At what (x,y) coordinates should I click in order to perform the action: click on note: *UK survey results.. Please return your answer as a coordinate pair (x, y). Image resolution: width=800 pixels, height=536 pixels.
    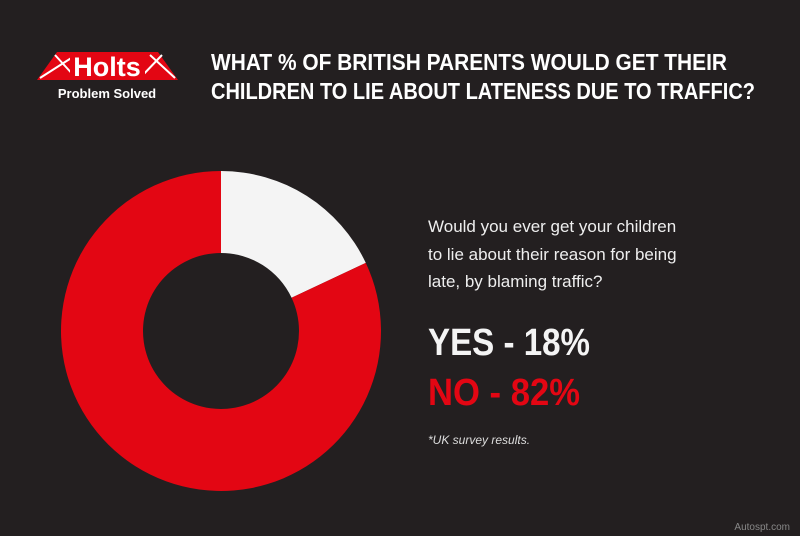
    Looking at the image, I should click on (479, 440).